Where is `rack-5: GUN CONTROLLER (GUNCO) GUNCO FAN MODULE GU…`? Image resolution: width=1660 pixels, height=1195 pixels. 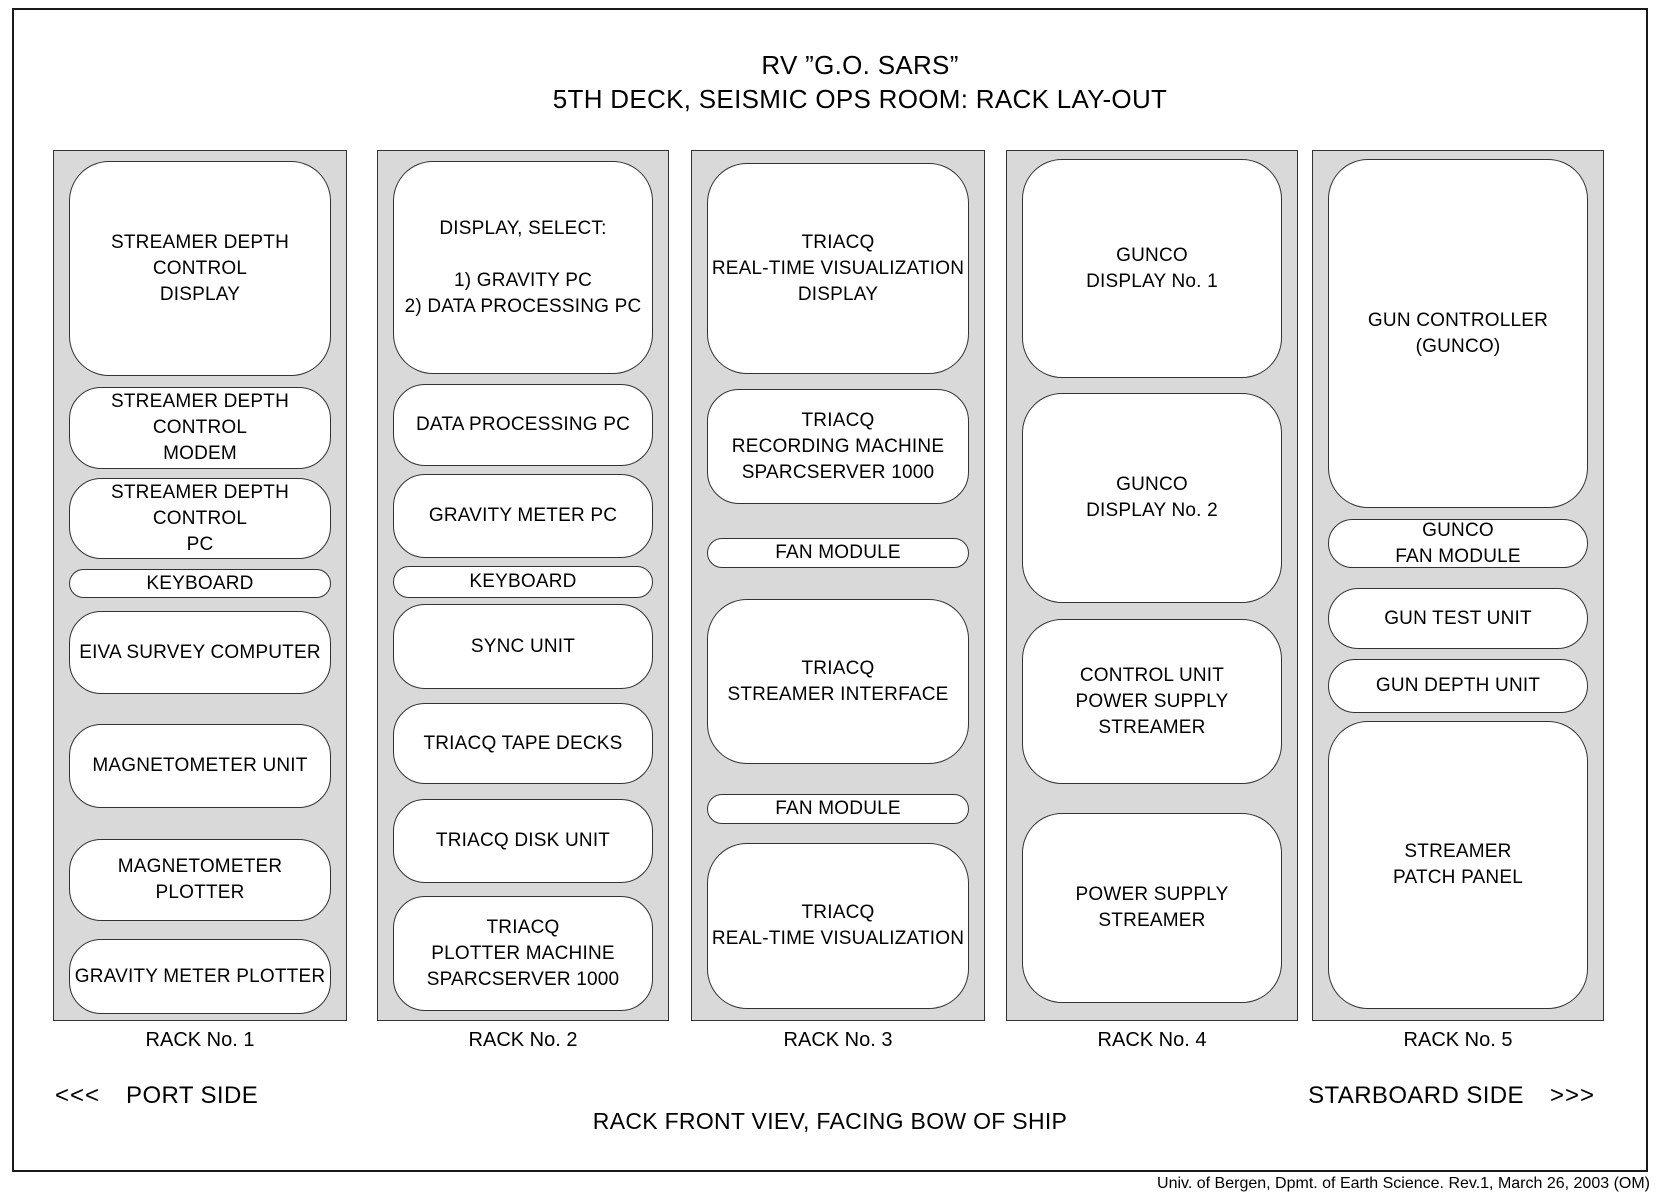 rack-5: GUN CONTROLLER (GUNCO) GUNCO FAN MODULE GU… is located at coordinates (1458, 585).